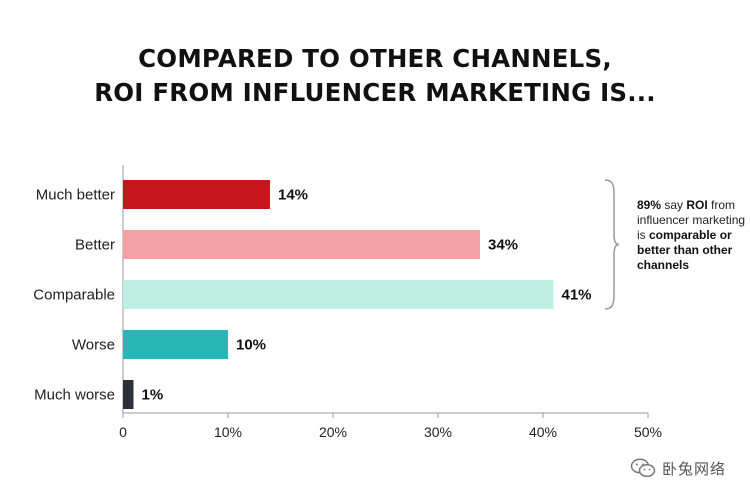 The height and width of the screenshot is (500, 750). Describe the element at coordinates (685, 250) in the screenshot. I see `annotation-conclusion: comparable or better than other channels` at that location.